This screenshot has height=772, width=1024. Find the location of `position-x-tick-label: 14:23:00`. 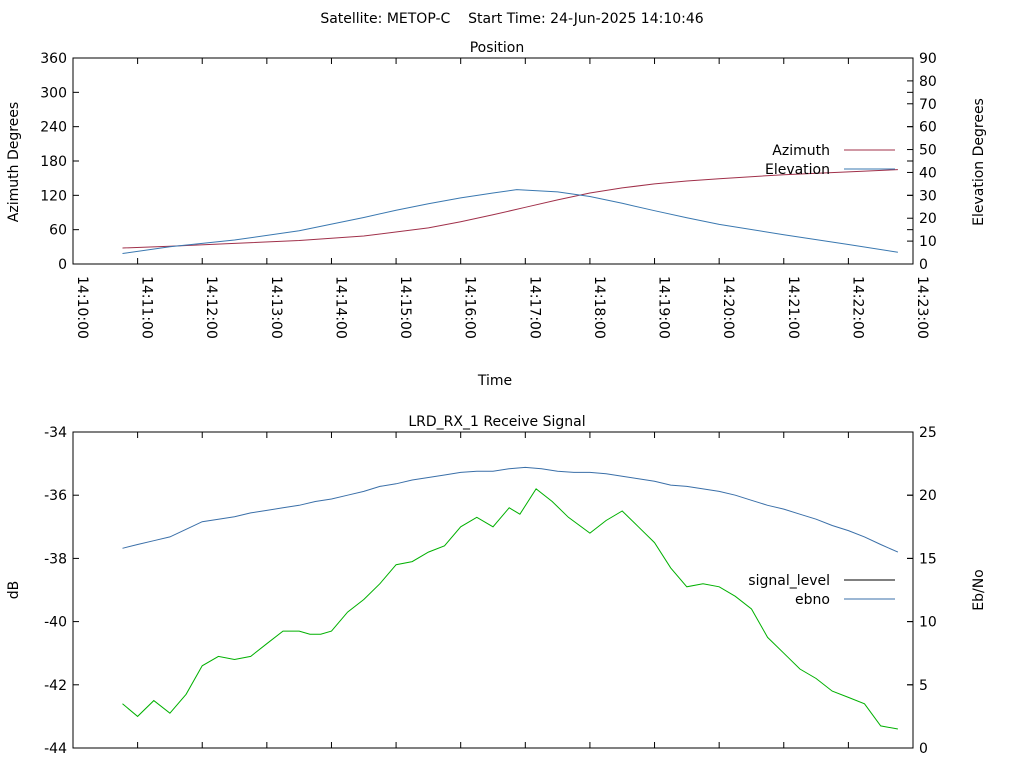

position-x-tick-label: 14:23:00 is located at coordinates (922, 307).